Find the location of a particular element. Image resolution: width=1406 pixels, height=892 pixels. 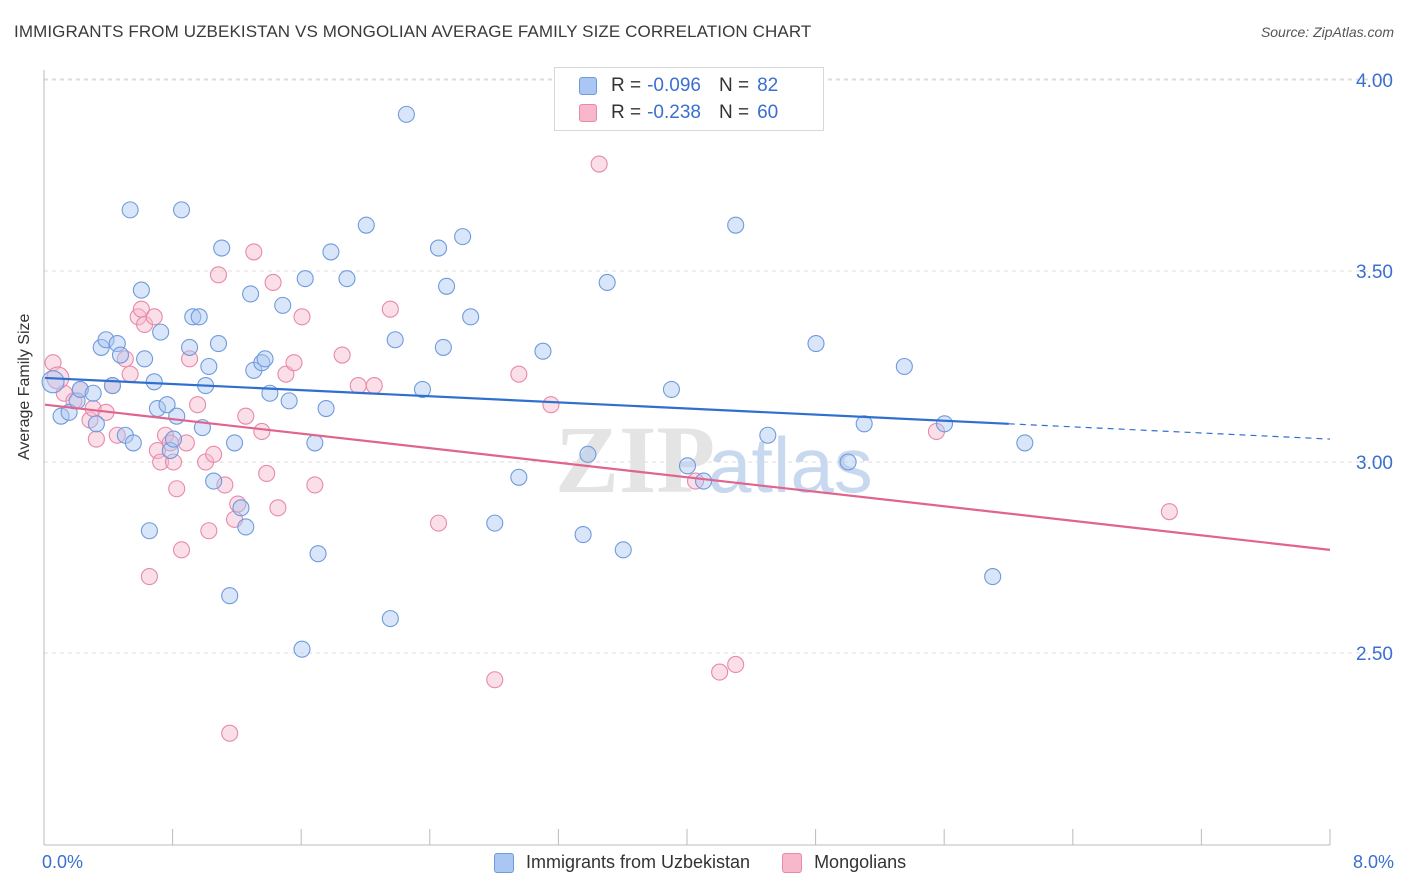

uzbekistan-trend-extension is located at coordinates (1169, 431).